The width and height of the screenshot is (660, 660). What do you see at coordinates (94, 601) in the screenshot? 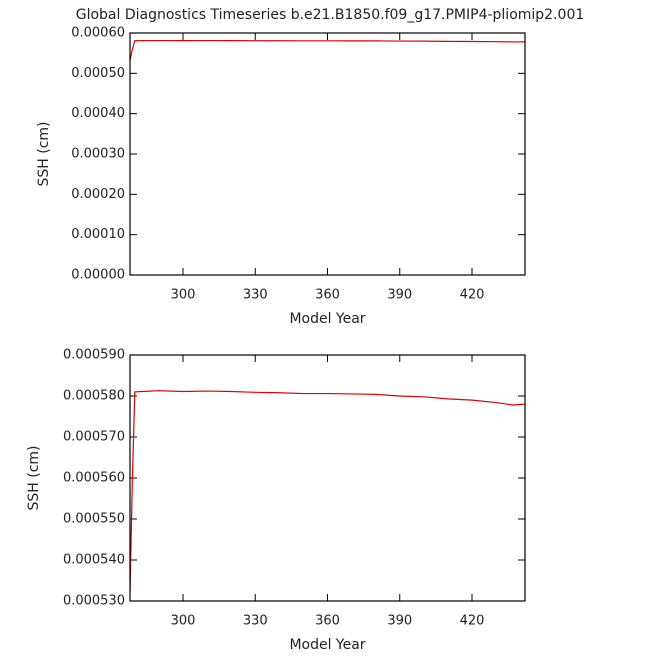
I see `y-tick-label: 0.000530` at bounding box center [94, 601].